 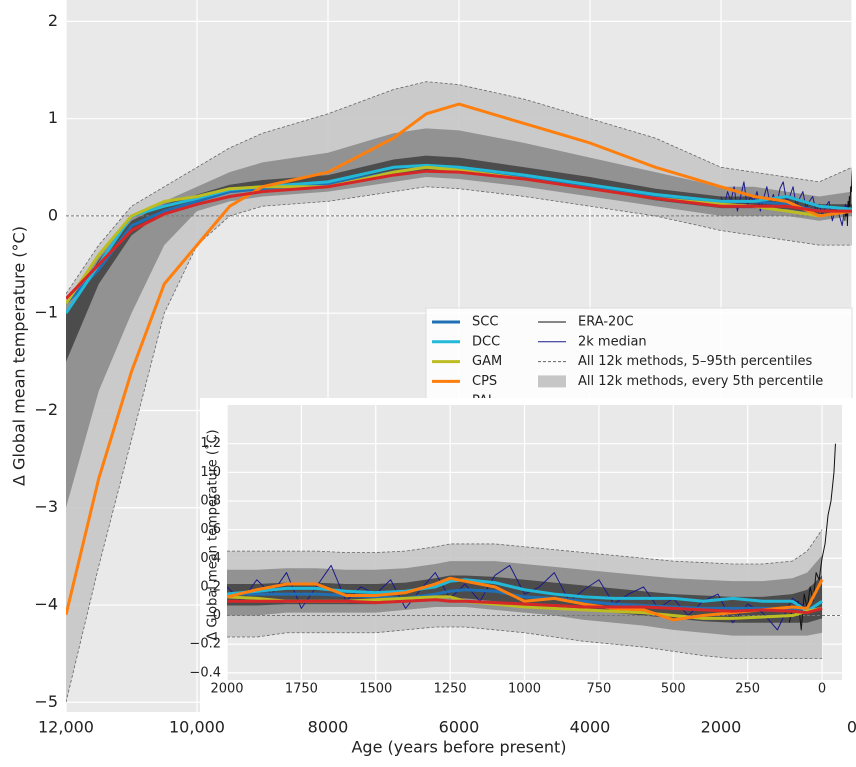 What do you see at coordinates (487, 361) in the screenshot?
I see `legend-label: GAM` at bounding box center [487, 361].